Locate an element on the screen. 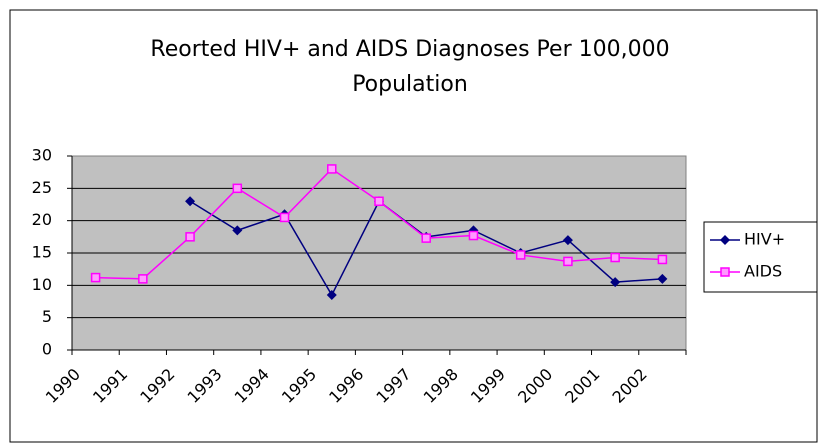  y-tick-label: 5 is located at coordinates (47, 316).